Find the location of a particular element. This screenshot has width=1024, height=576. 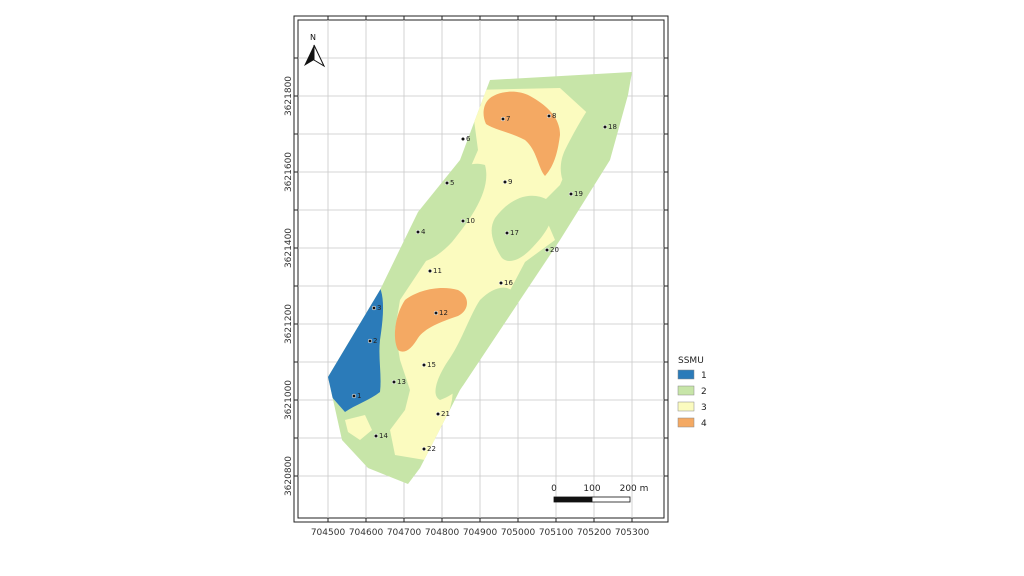

y-tick-label: 3621800 is located at coordinates (289, 96).